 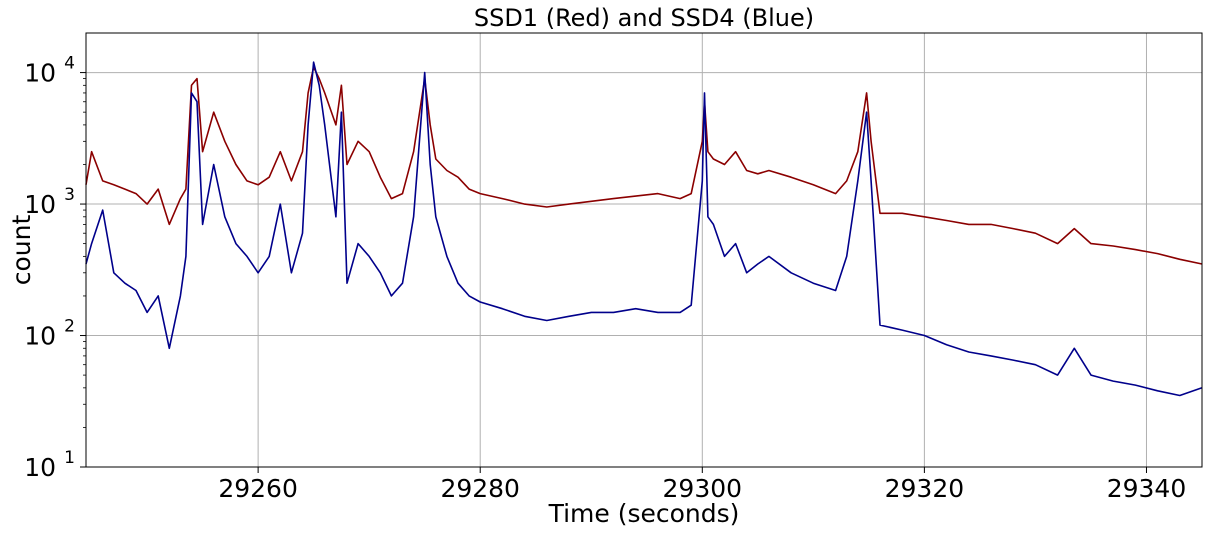 What do you see at coordinates (644, 513) in the screenshot?
I see `x-axis-label: Time (seconds)` at bounding box center [644, 513].